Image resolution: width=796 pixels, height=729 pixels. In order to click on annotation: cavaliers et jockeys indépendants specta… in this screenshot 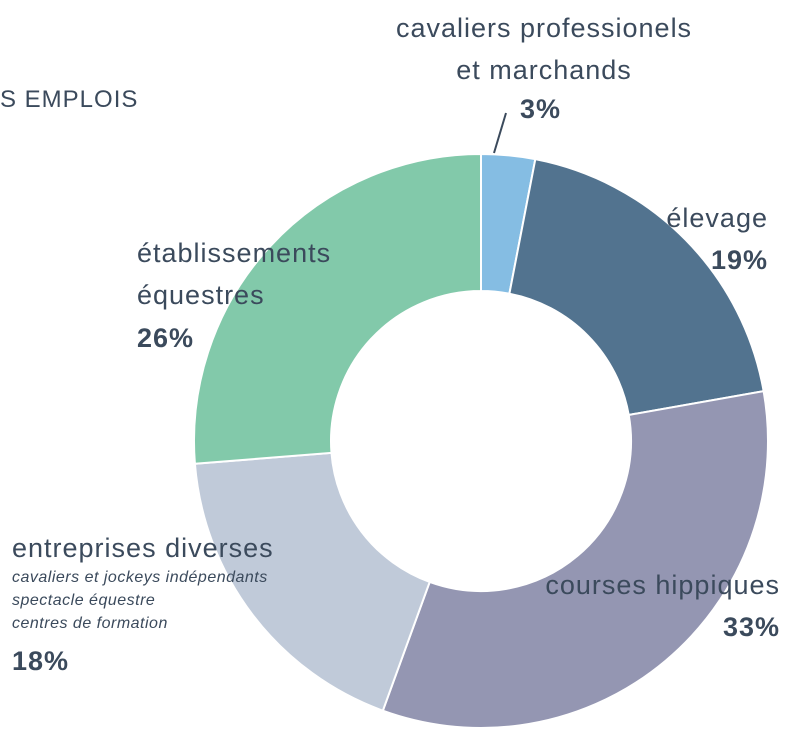, I will do `click(140, 600)`.